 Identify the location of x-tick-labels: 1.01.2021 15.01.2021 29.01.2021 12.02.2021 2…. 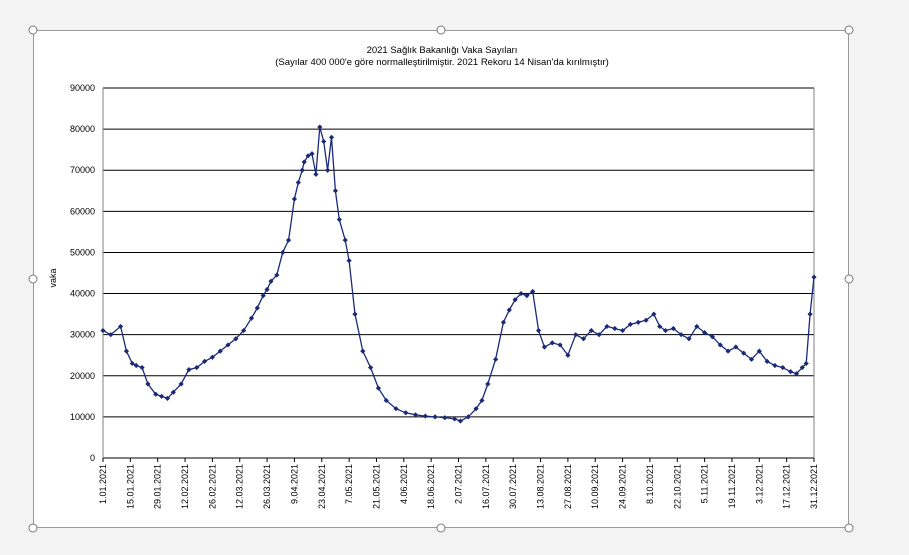
(458, 483).